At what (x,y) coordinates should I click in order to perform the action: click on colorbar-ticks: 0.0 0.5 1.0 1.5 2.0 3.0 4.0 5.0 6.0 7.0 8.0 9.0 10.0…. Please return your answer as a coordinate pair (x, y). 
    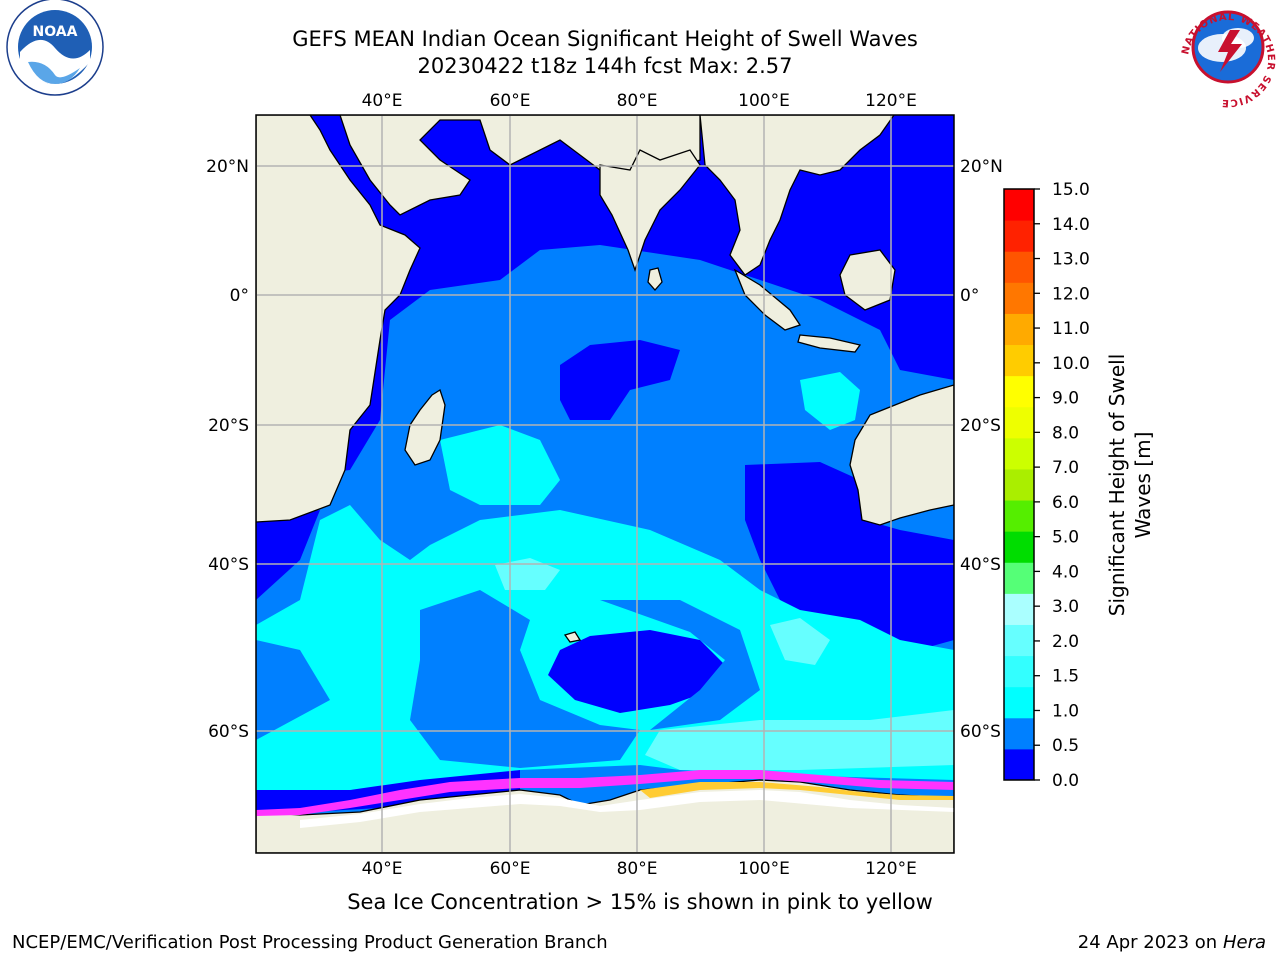
    Looking at the image, I should click on (1062, 485).